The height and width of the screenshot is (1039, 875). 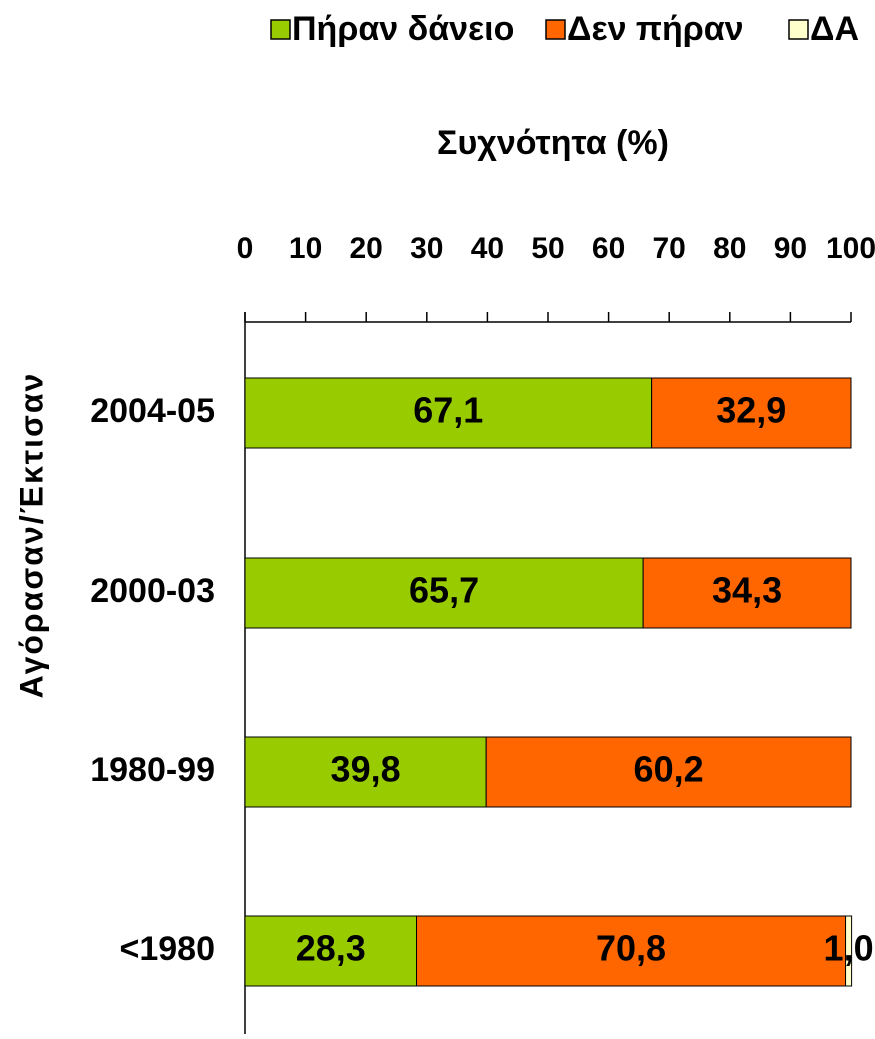 What do you see at coordinates (850, 248) in the screenshot?
I see `x-tick-label: 100` at bounding box center [850, 248].